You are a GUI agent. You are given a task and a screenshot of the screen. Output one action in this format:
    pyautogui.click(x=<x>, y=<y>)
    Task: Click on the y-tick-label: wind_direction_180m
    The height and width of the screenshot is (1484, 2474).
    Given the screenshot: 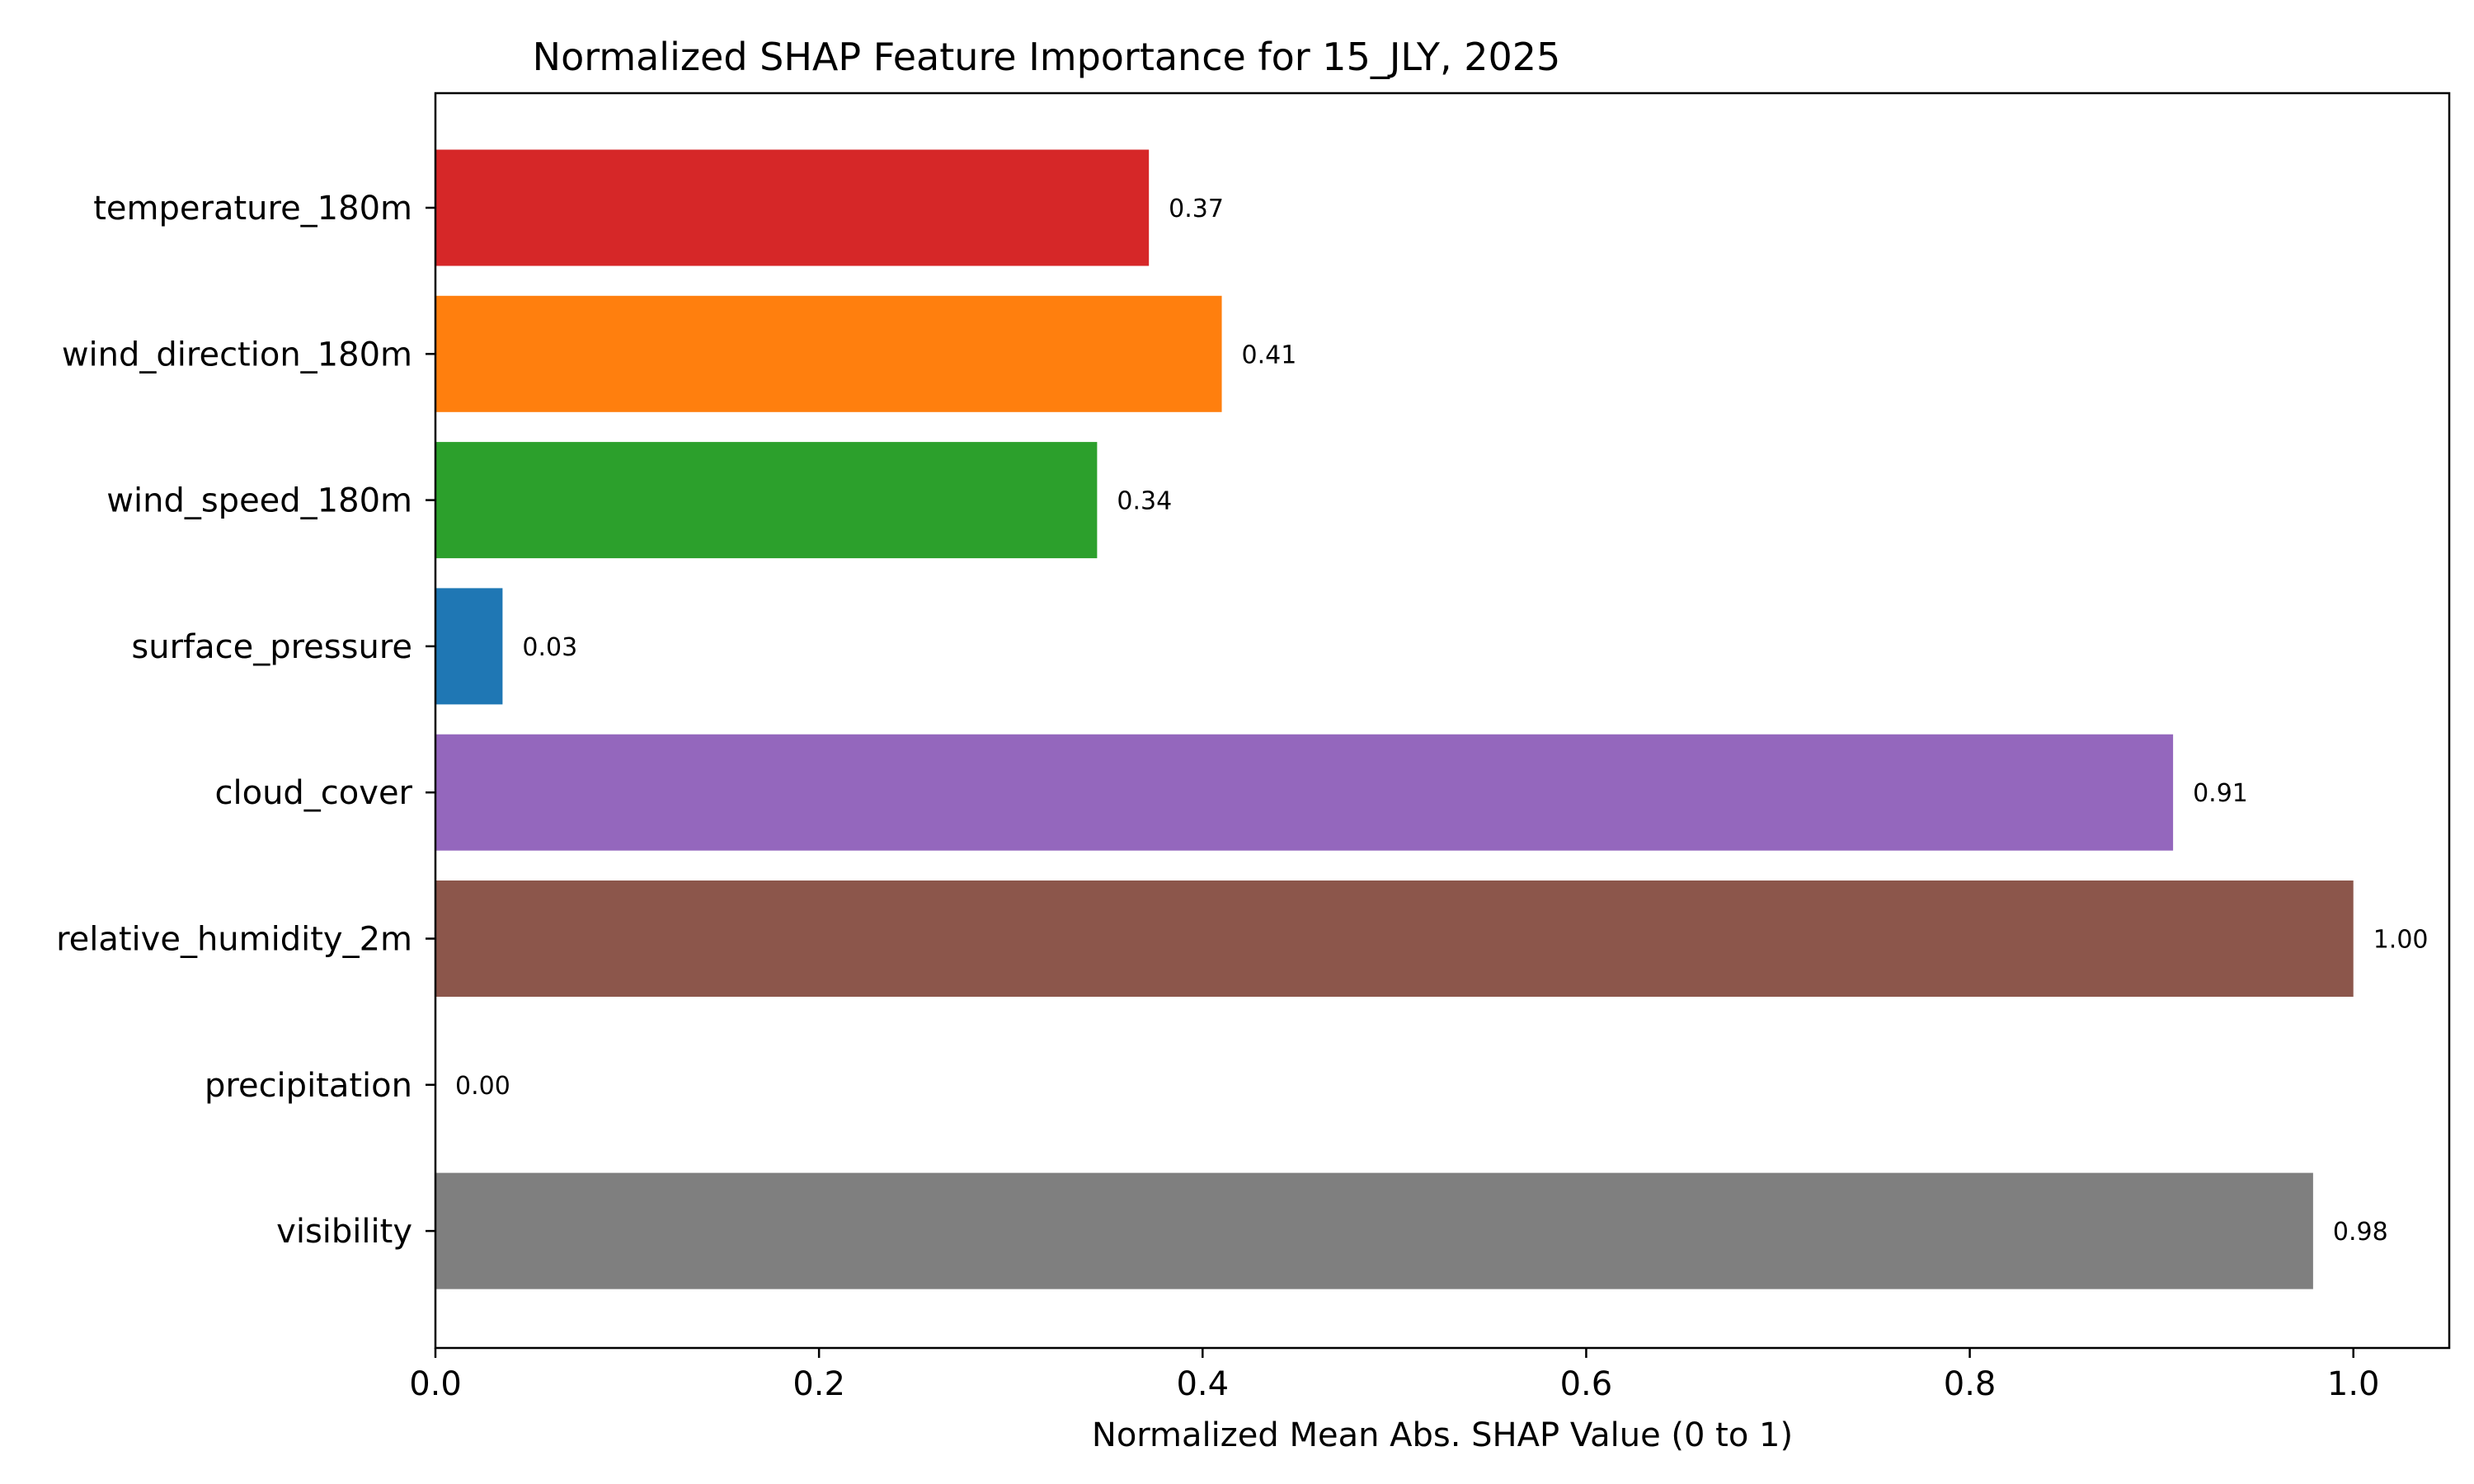 What is the action you would take?
    pyautogui.click(x=237, y=354)
    